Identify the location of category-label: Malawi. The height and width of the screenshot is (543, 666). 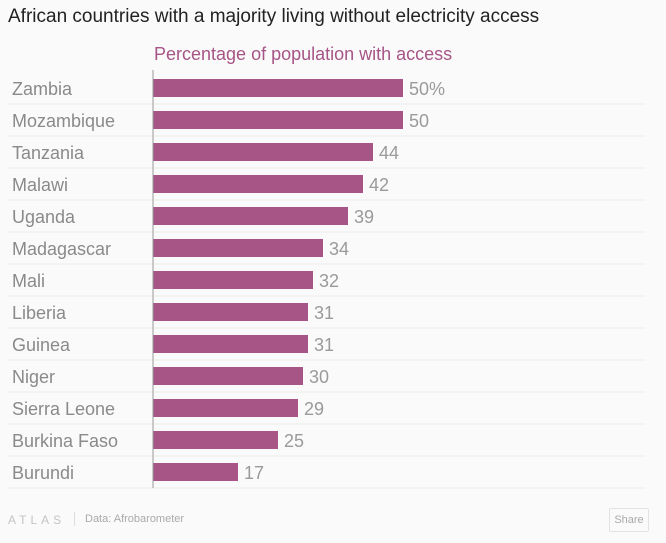
(40, 185).